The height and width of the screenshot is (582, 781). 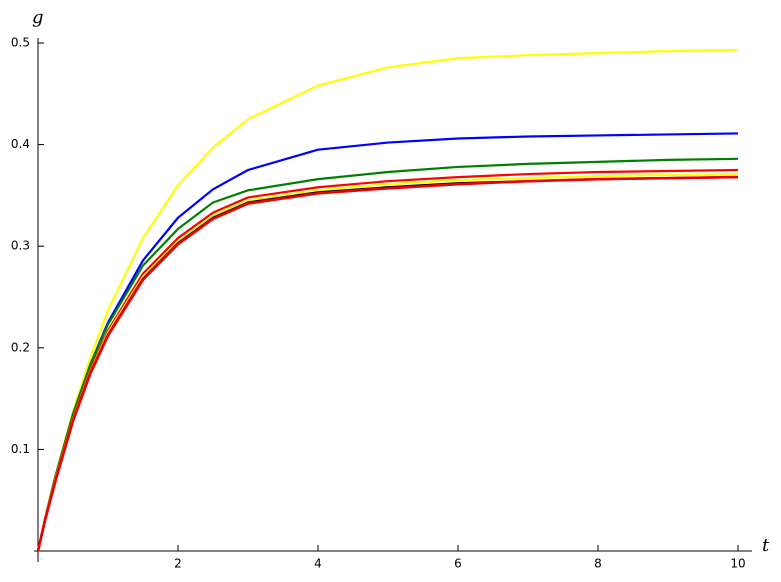 What do you see at coordinates (20, 449) in the screenshot?
I see `y-tick-label: 0.1` at bounding box center [20, 449].